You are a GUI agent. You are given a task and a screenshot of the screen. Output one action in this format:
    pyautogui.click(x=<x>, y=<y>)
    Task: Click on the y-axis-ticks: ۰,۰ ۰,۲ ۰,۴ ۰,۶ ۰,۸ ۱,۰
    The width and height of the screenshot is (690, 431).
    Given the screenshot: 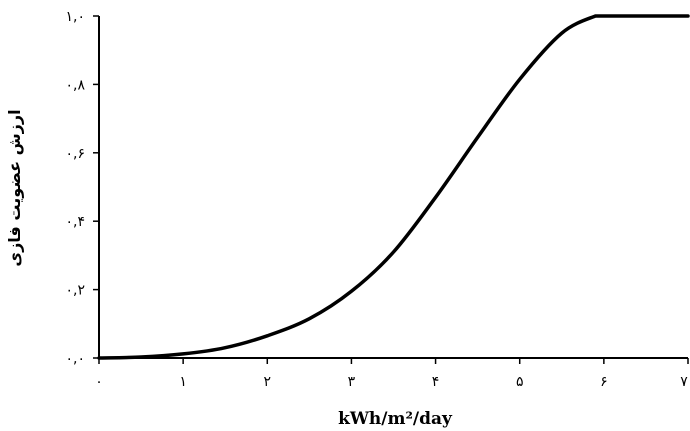 What is the action you would take?
    pyautogui.click(x=82, y=188)
    